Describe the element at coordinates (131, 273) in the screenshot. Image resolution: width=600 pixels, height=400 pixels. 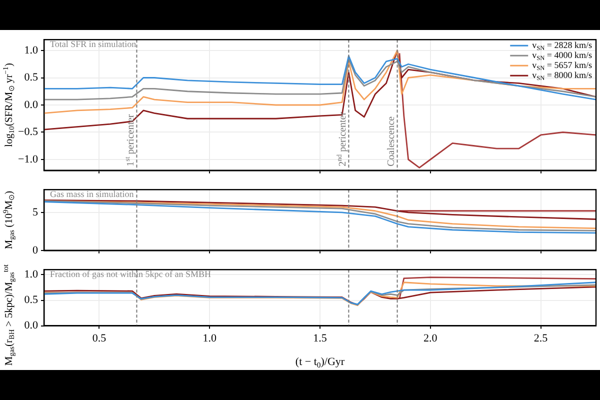
I see `annotation: Fraction of gas not within 5kpc of an SMBH` at that location.